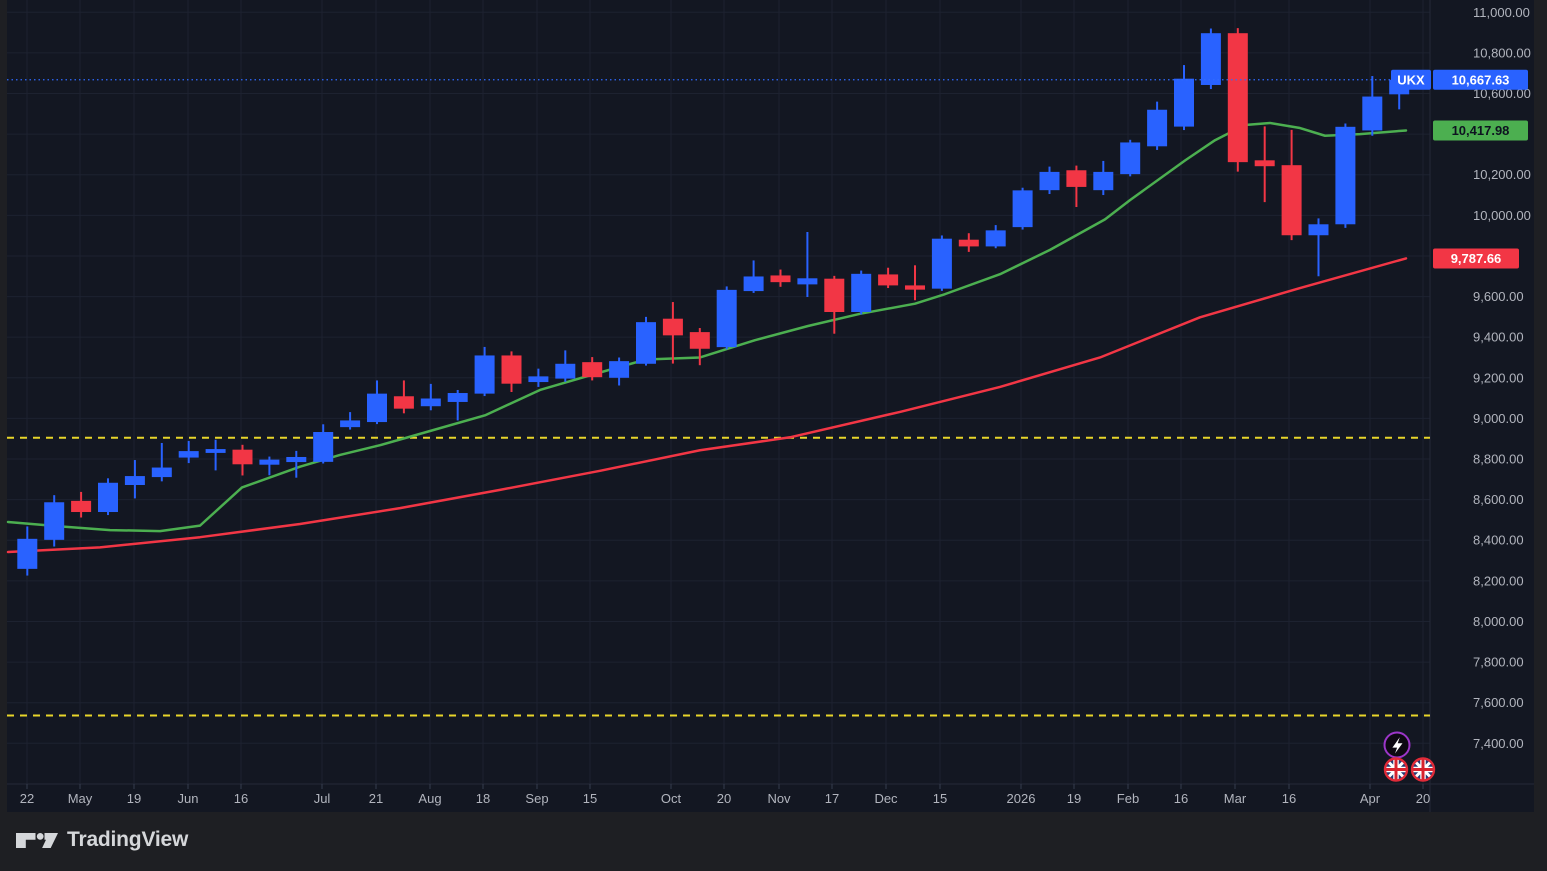 This screenshot has height=871, width=1547. I want to click on time-axis-label: Mar, so click(1235, 798).